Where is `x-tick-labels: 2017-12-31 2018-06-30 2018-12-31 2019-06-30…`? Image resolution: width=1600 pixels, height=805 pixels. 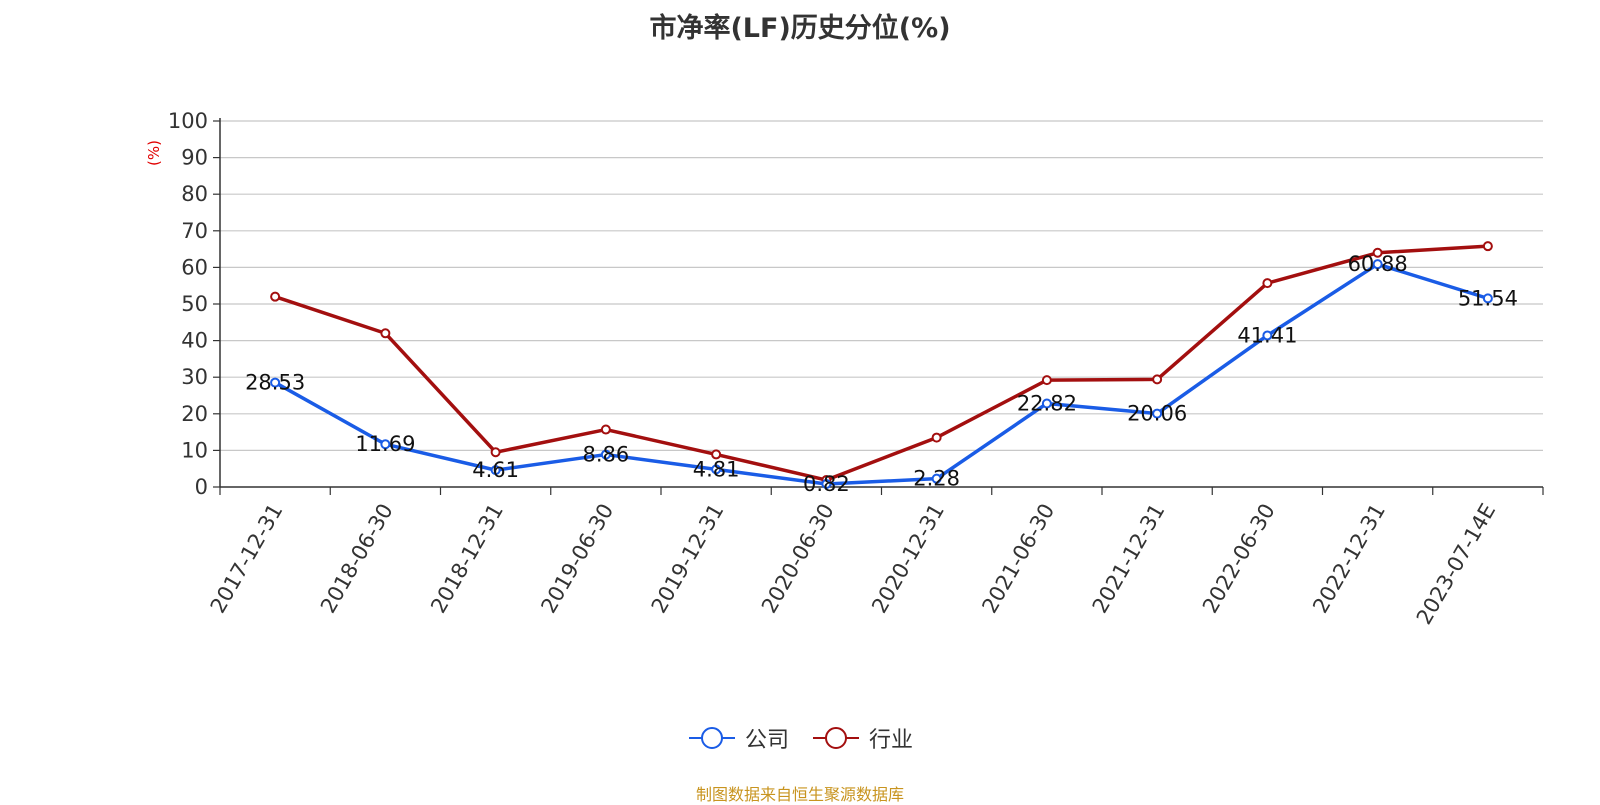
x-tick-labels: 2017-12-31 2018-06-30 2018-12-31 2019-06-30… is located at coordinates (853, 564).